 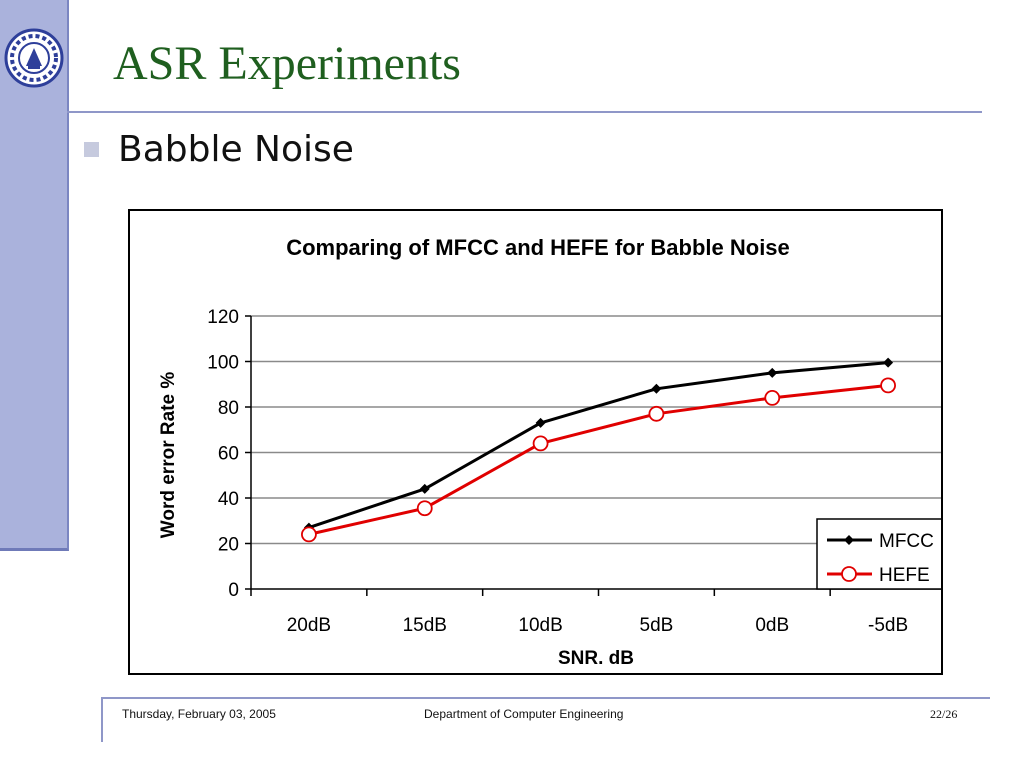 I want to click on y-tick-label: 20, so click(x=228, y=545).